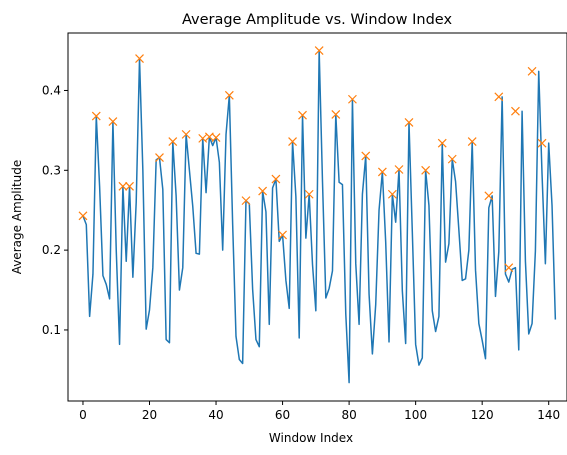  Describe the element at coordinates (51, 330) in the screenshot. I see `y-tick-label: 0.1` at that location.